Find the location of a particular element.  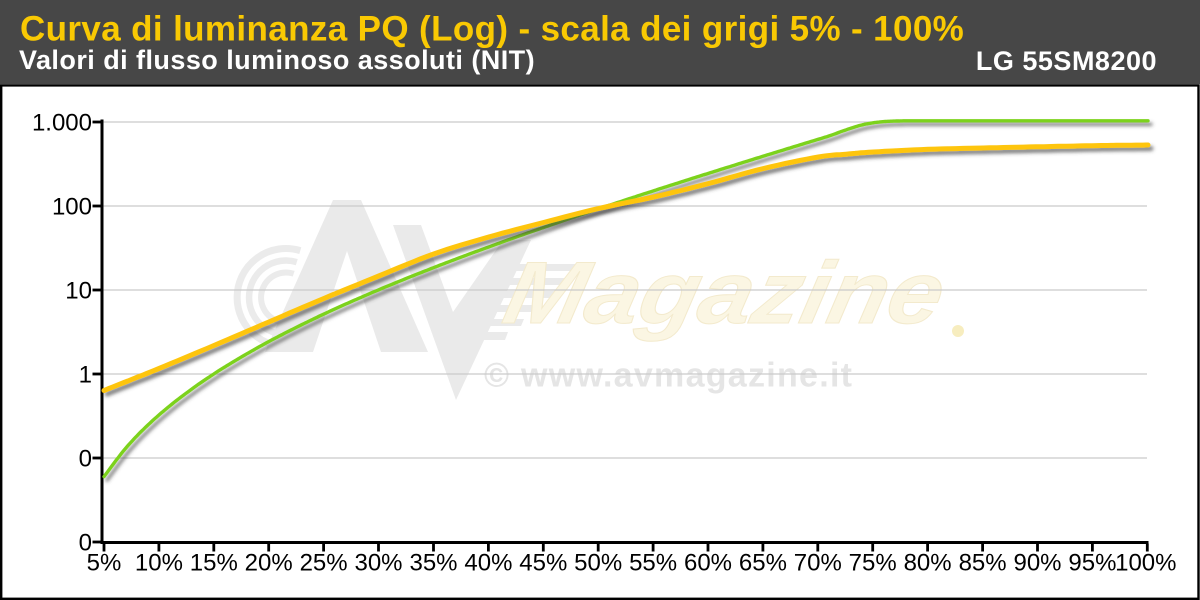

svg-text: 70% is located at coordinates (818, 563).